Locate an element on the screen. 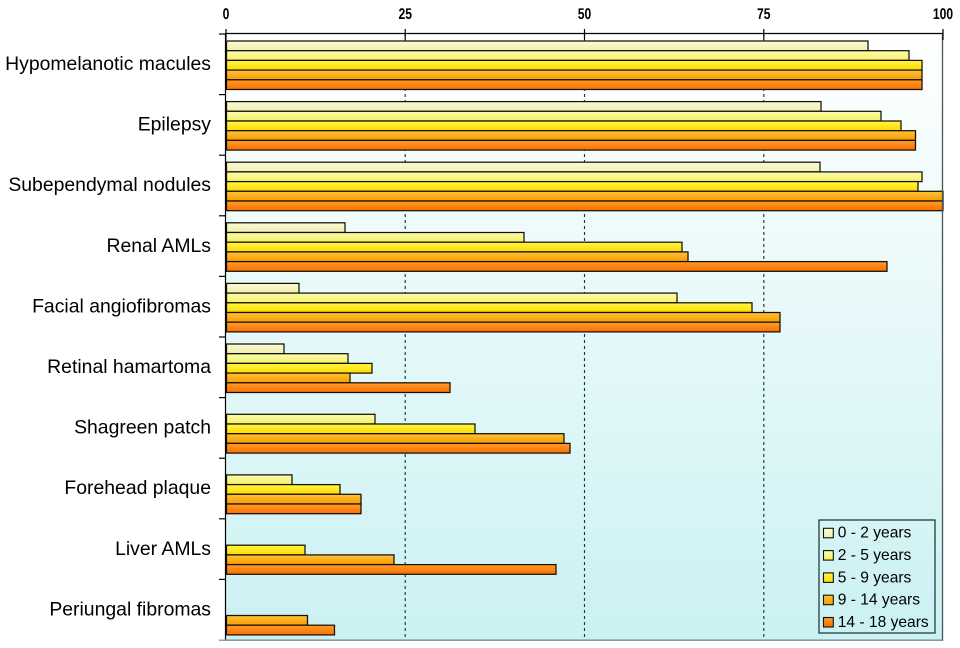 This screenshot has height=648, width=960. svg-text: Subependymal nodules is located at coordinates (109, 185).